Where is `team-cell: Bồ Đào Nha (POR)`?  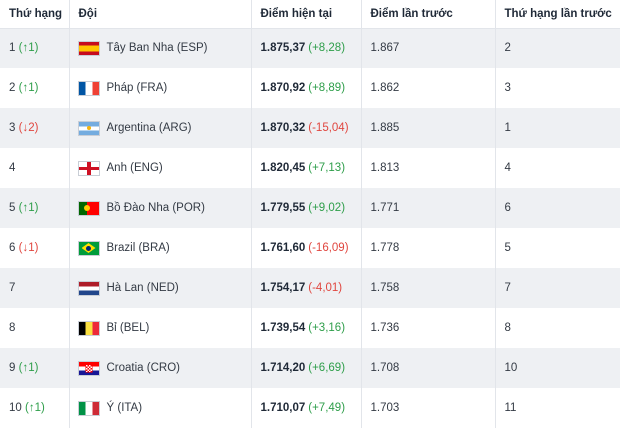 team-cell: Bồ Đào Nha (POR) is located at coordinates (160, 208).